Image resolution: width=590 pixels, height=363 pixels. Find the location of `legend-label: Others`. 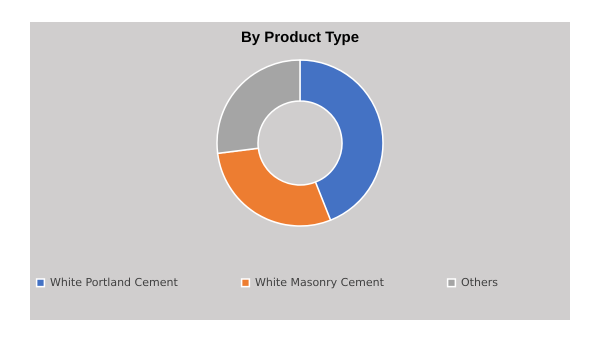

legend-label: Others is located at coordinates (479, 282).